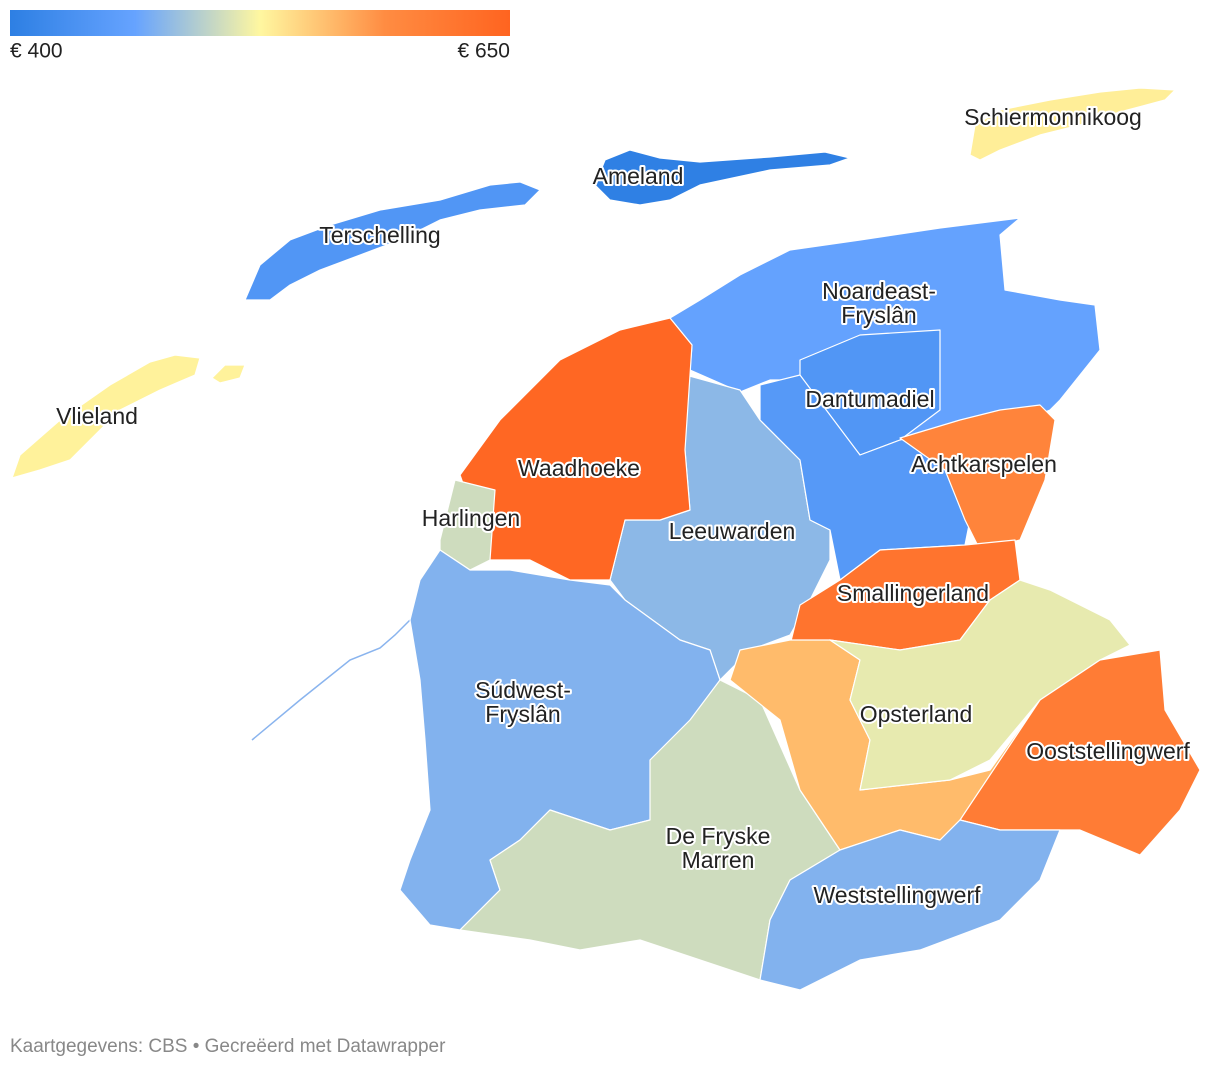  I want to click on legend-gradient, so click(260, 23).